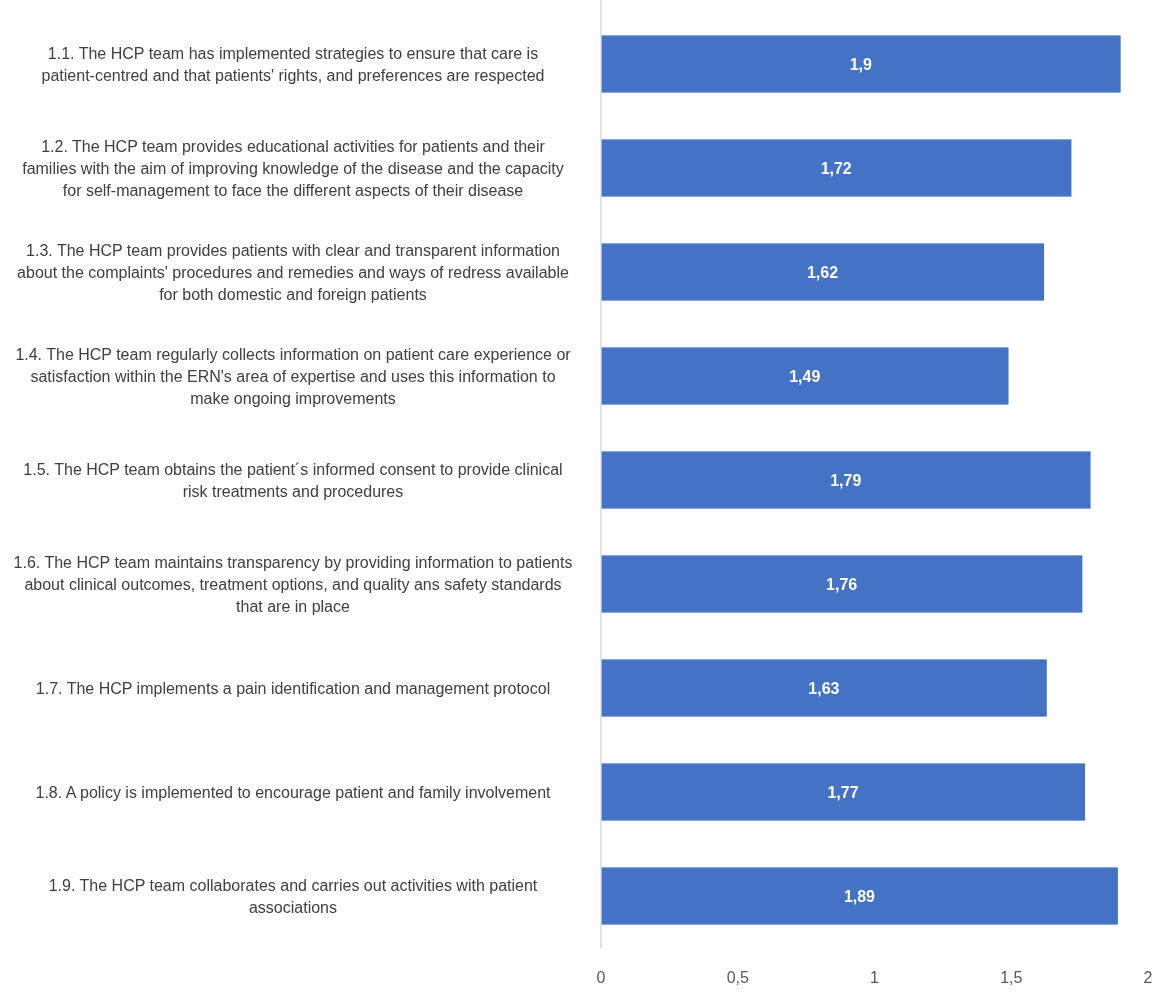  I want to click on data-label: 1,9, so click(861, 64).